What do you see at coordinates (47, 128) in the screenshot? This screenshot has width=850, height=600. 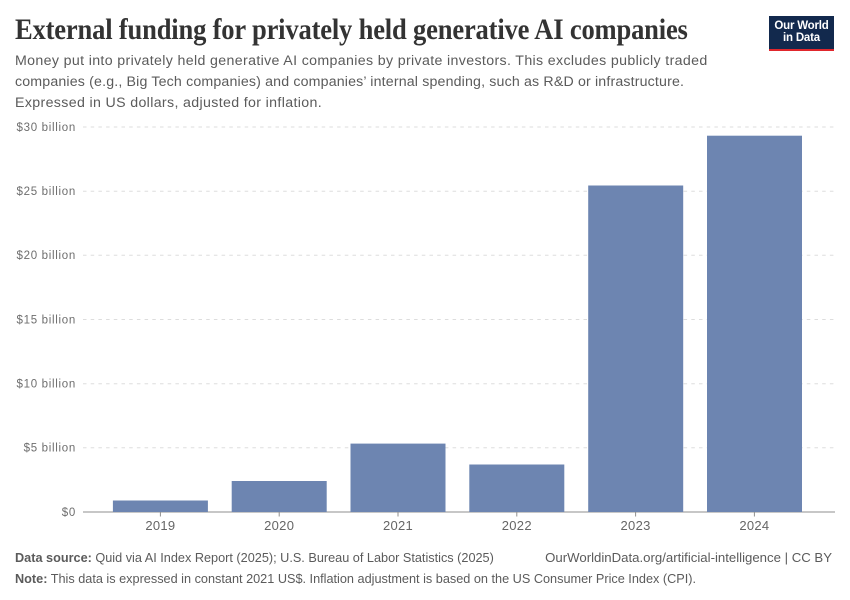 I see `svg-text: $30 billion` at bounding box center [47, 128].